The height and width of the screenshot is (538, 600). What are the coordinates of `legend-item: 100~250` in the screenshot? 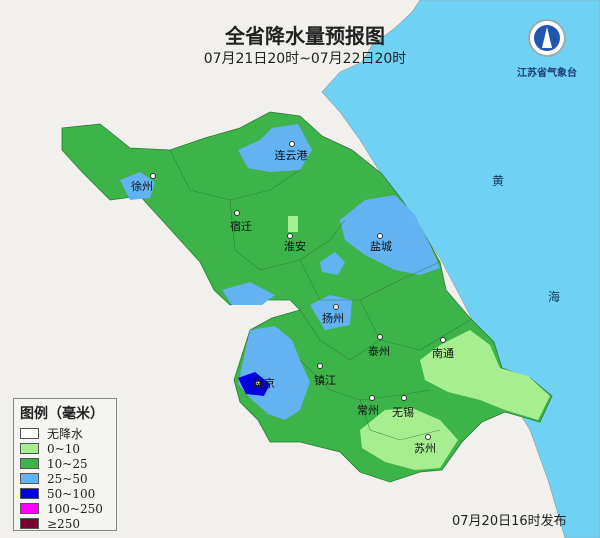 It's located at (65, 508).